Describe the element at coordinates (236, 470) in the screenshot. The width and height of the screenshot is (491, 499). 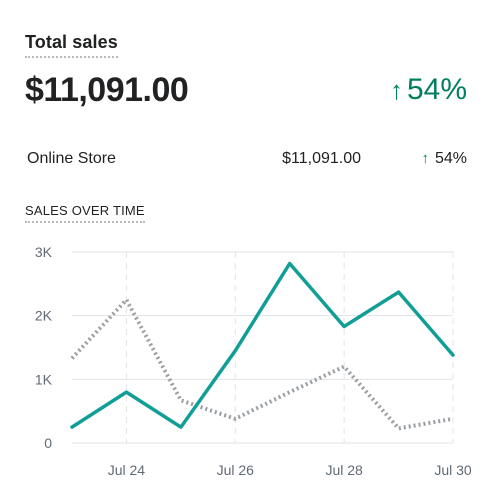
I see `x-tick-label: Jul 26` at that location.